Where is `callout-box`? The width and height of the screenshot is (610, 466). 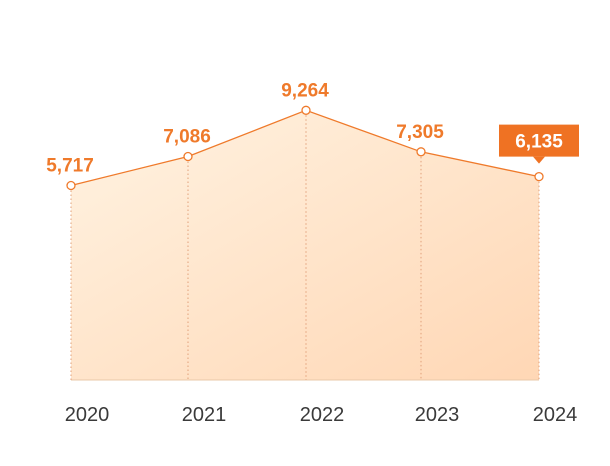
callout-box is located at coordinates (539, 140).